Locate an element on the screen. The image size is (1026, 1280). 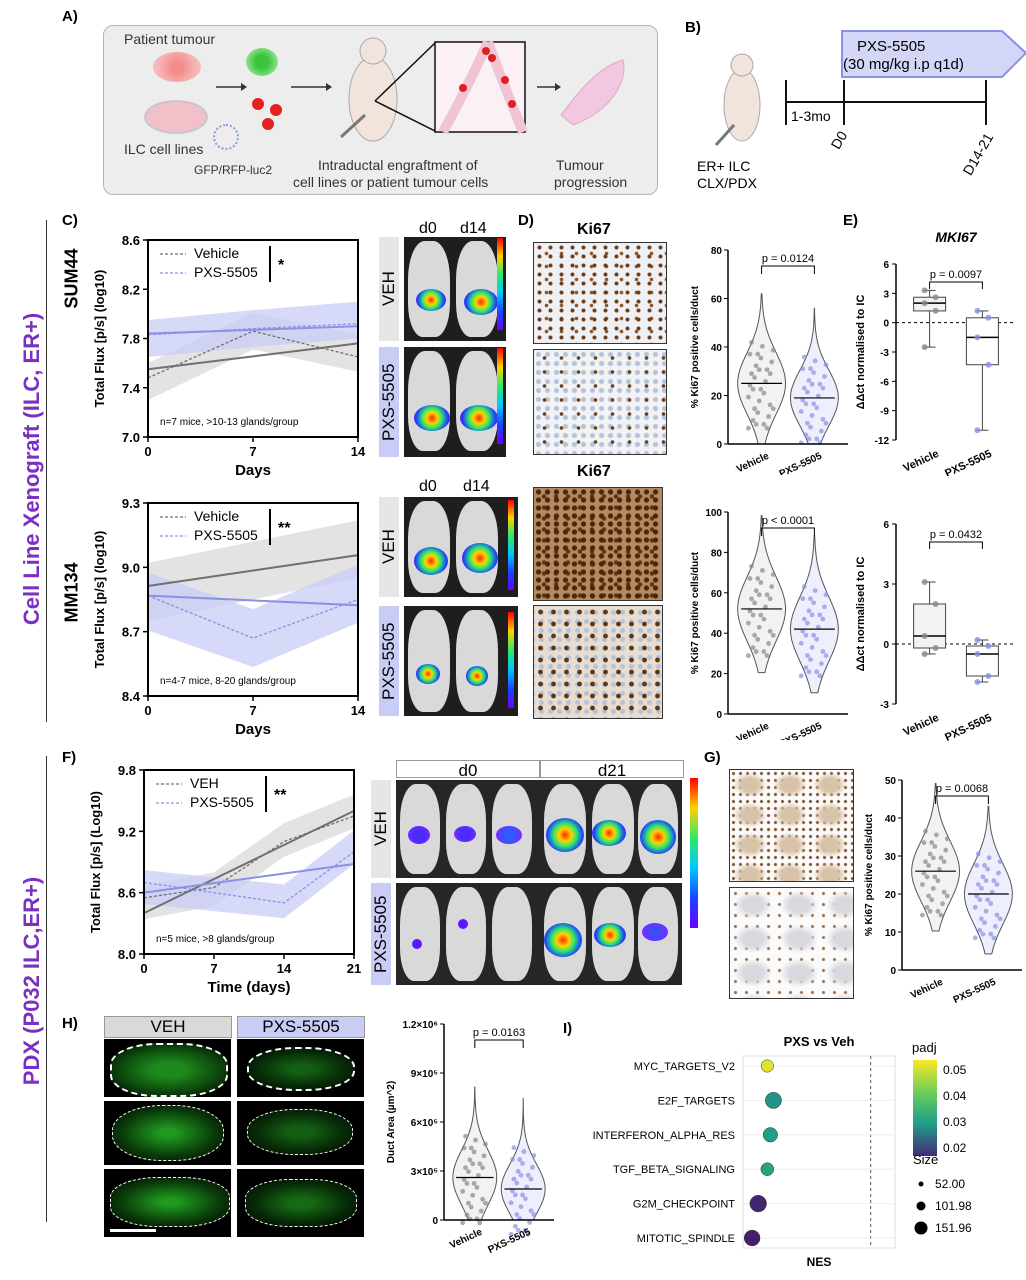
pdx-bracket is located at coordinates (46, 989).